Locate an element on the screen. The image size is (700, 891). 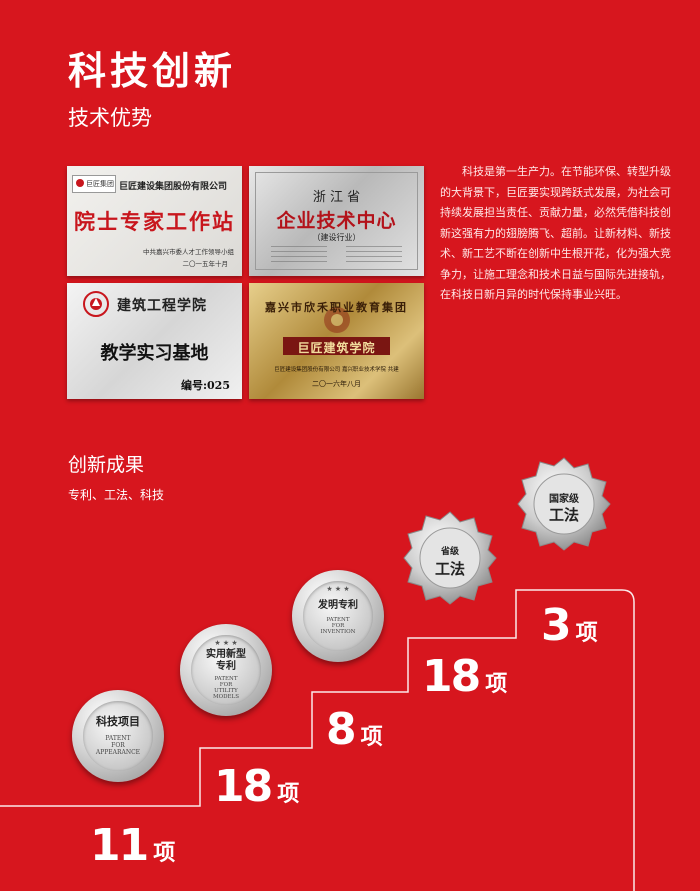
results-title: 创新成果 is located at coordinates (106, 465).